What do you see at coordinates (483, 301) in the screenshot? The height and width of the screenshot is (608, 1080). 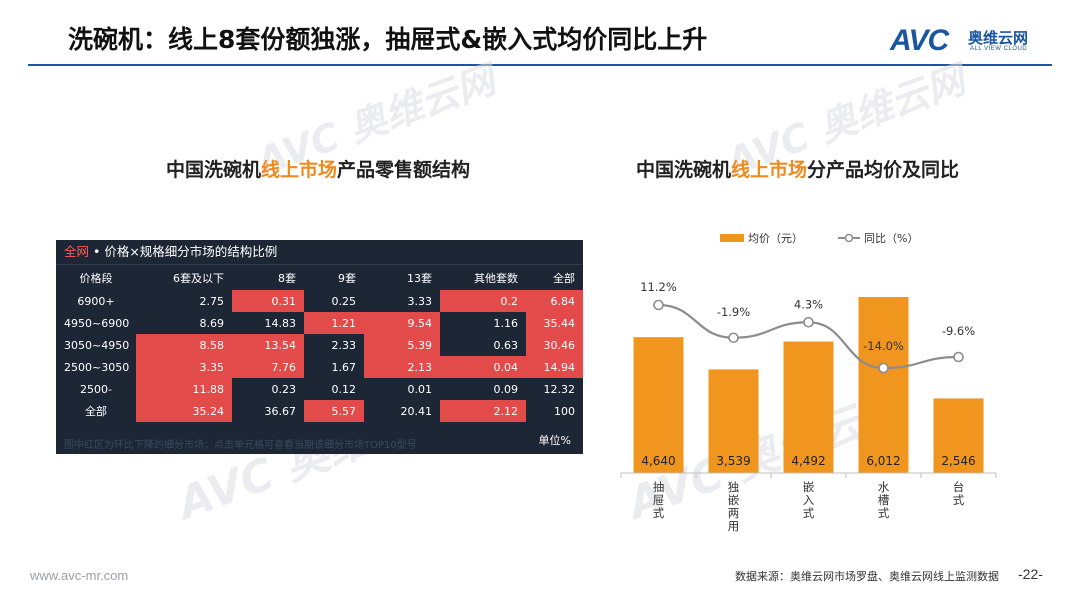 I see `table-cell: 0.2` at bounding box center [483, 301].